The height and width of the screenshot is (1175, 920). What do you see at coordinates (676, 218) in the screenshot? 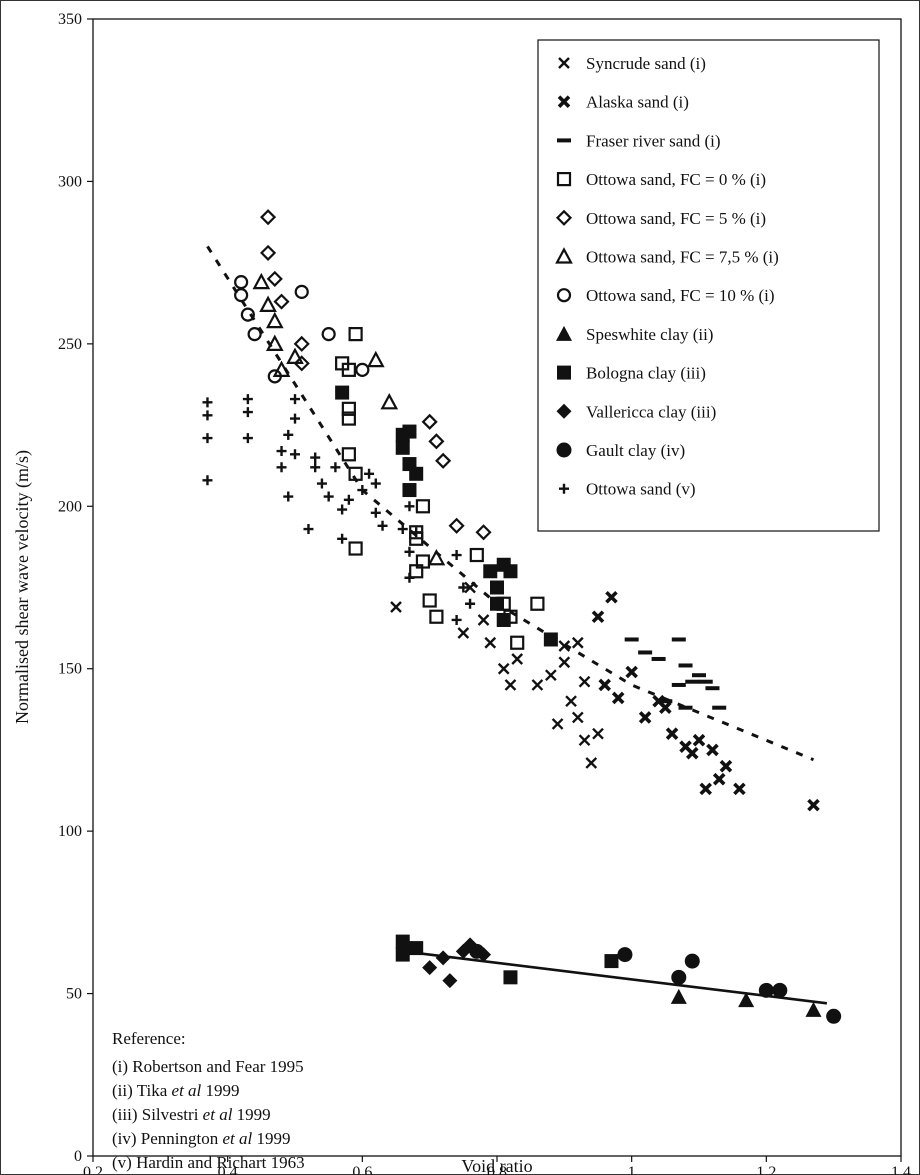
I see `legend-label: Ottowa sand, FC = 5 % (i)` at bounding box center [676, 218].